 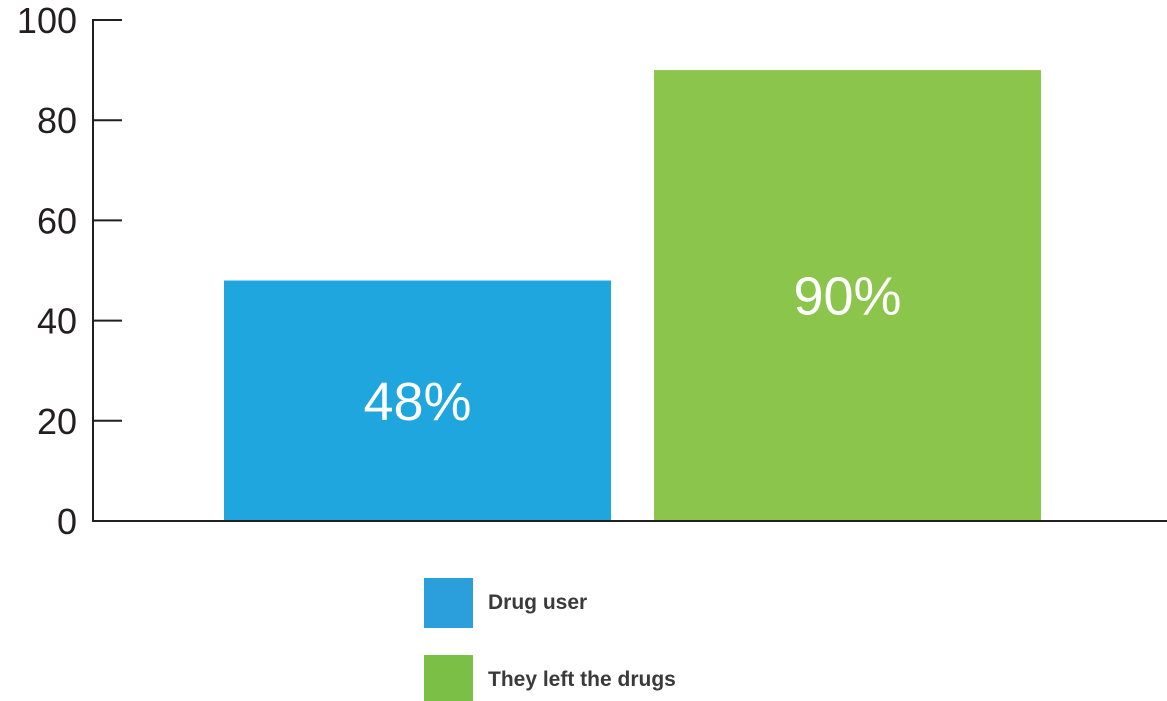 What do you see at coordinates (582, 679) in the screenshot?
I see `legend-label-left-drugs: They left the drugs` at bounding box center [582, 679].